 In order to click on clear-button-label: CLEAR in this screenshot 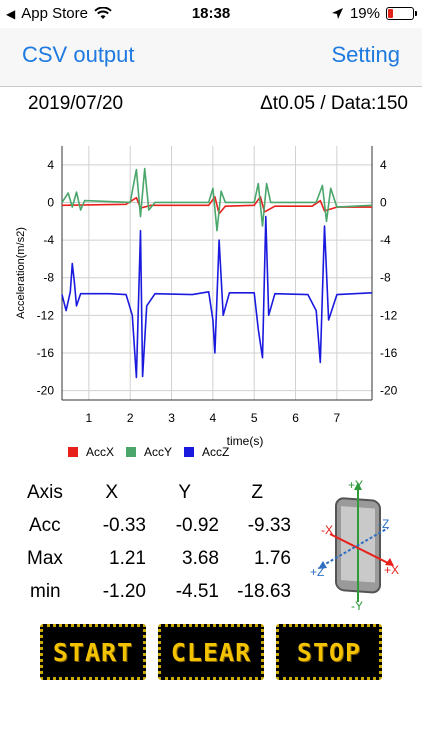, I will do `click(211, 652)`.